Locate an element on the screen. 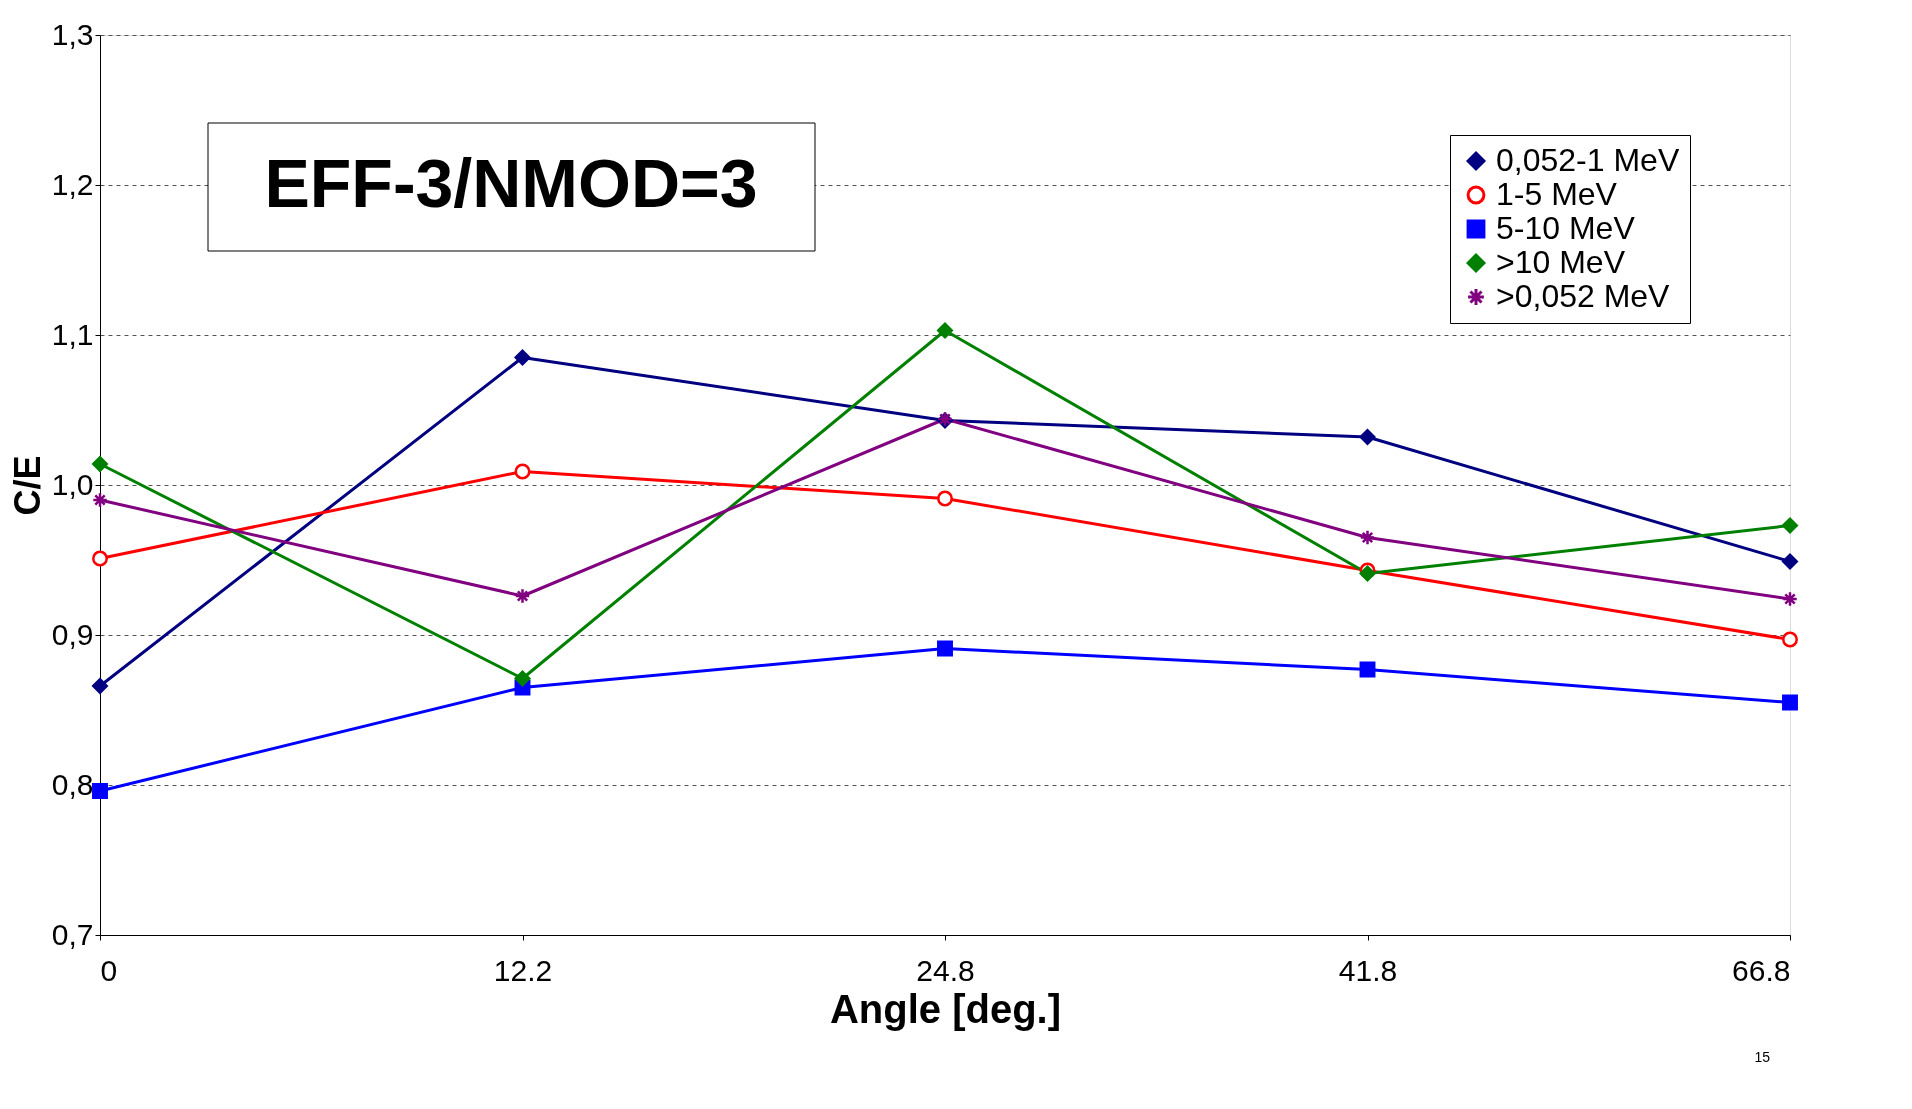 This screenshot has height=1109, width=1912. y-tick-label: 0,7 is located at coordinates (72, 934).